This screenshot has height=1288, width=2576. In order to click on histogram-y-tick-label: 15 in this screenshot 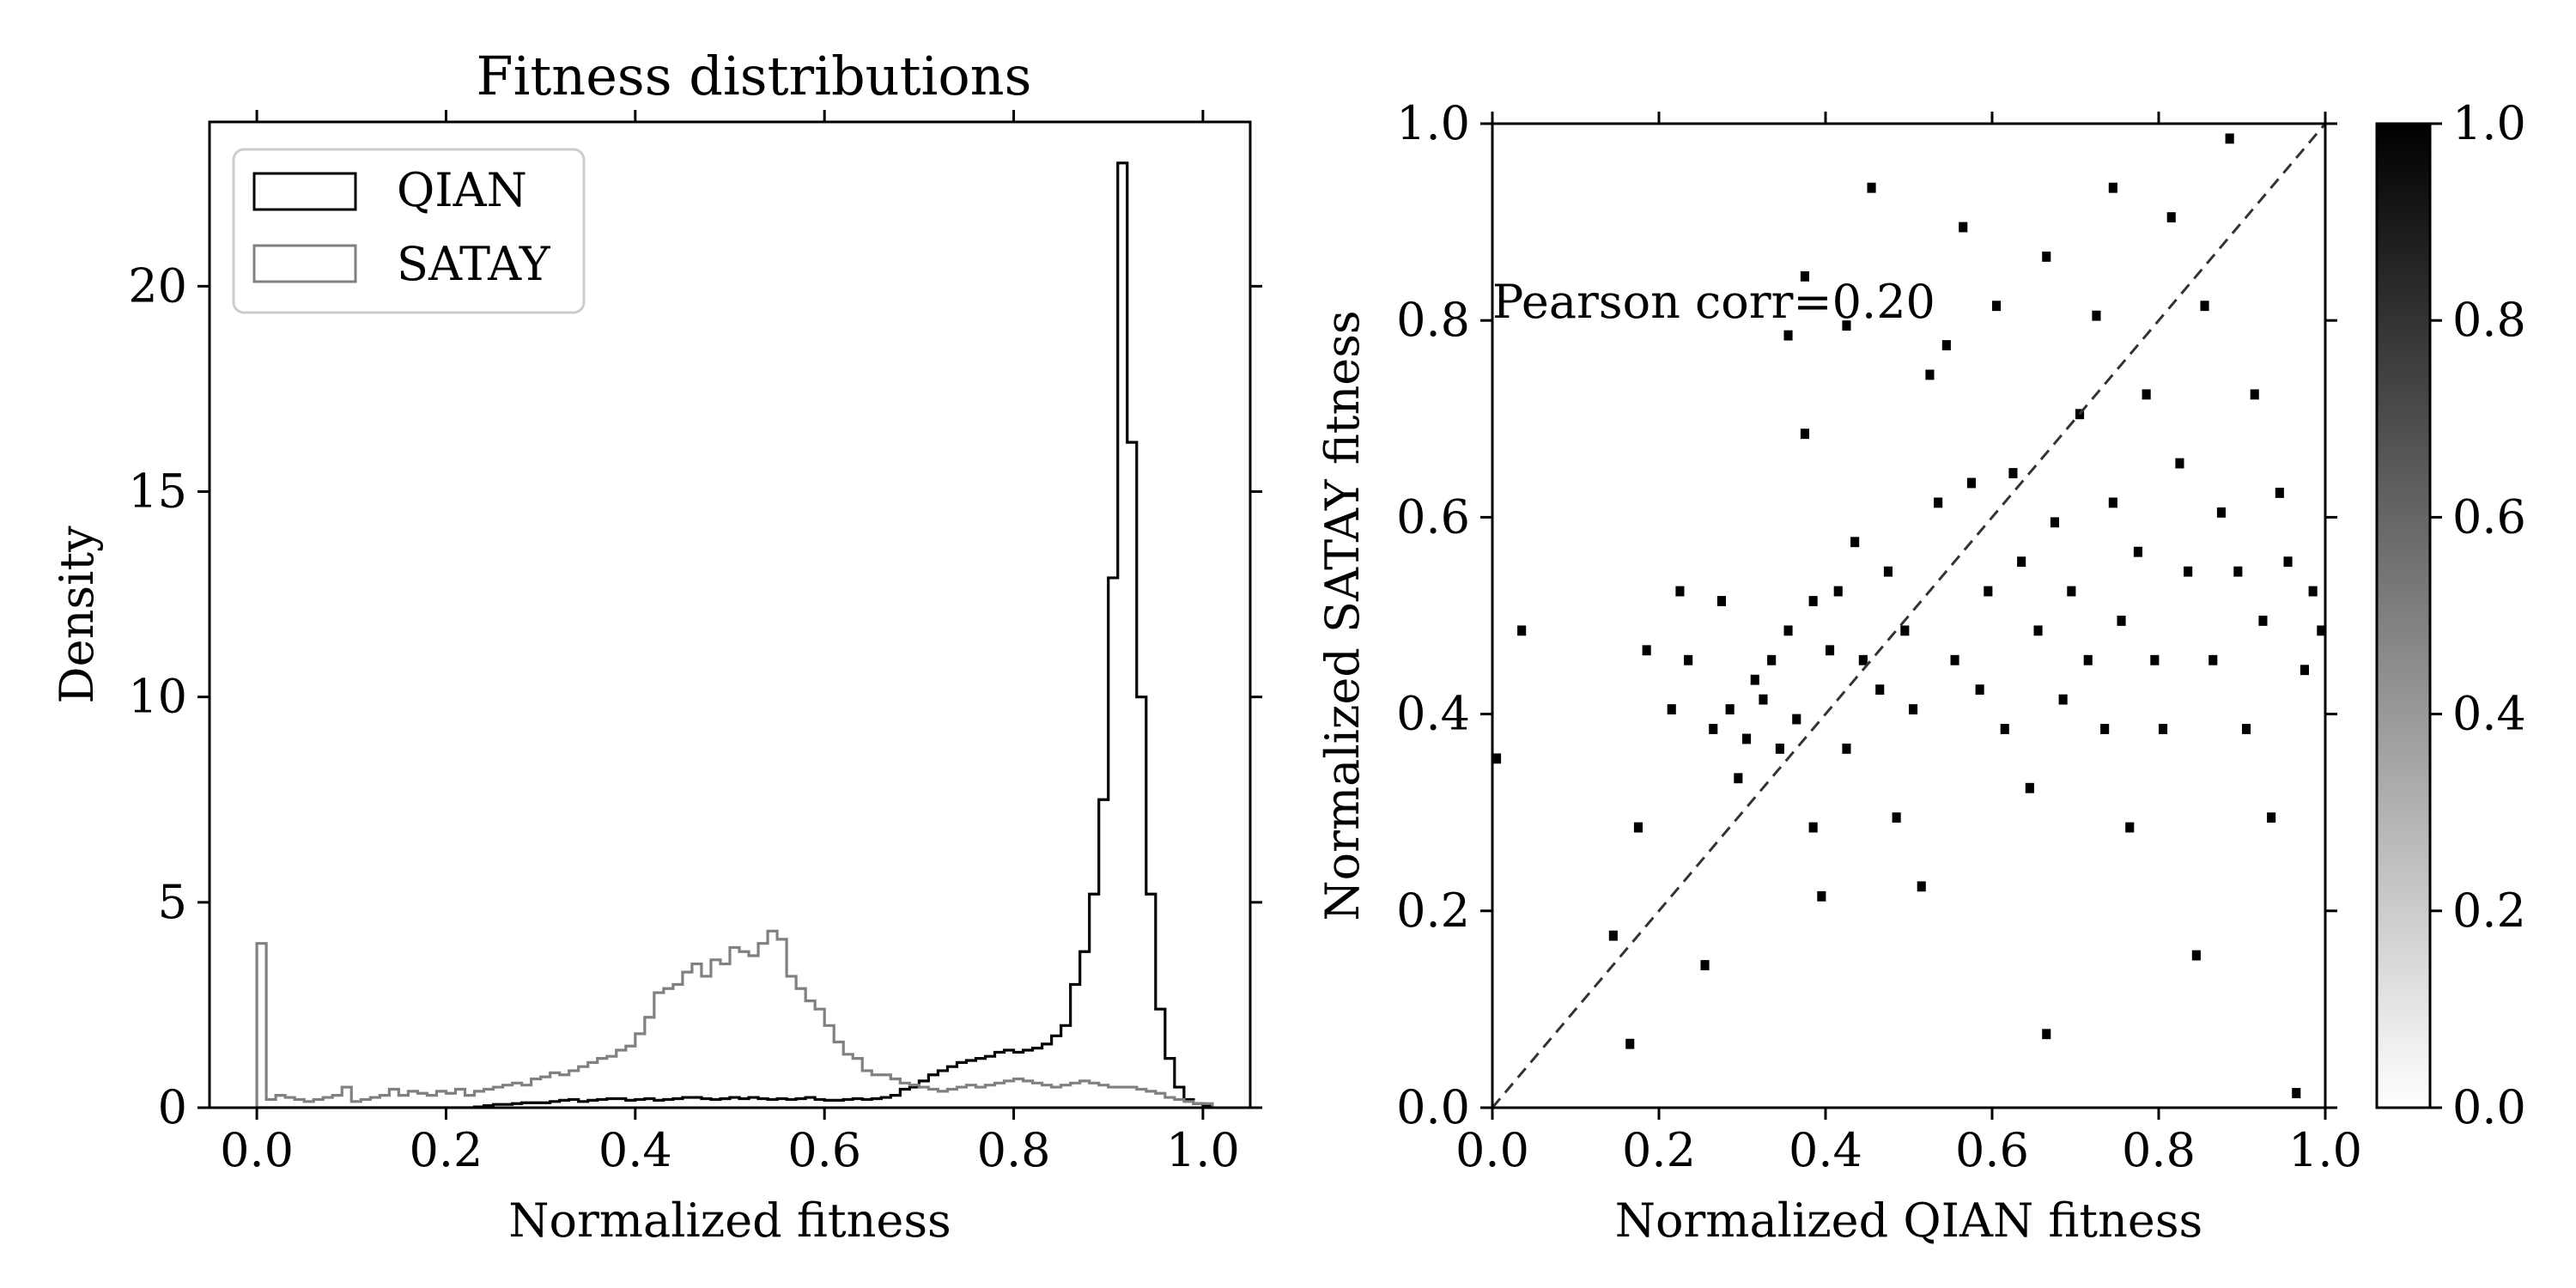, I will do `click(158, 492)`.